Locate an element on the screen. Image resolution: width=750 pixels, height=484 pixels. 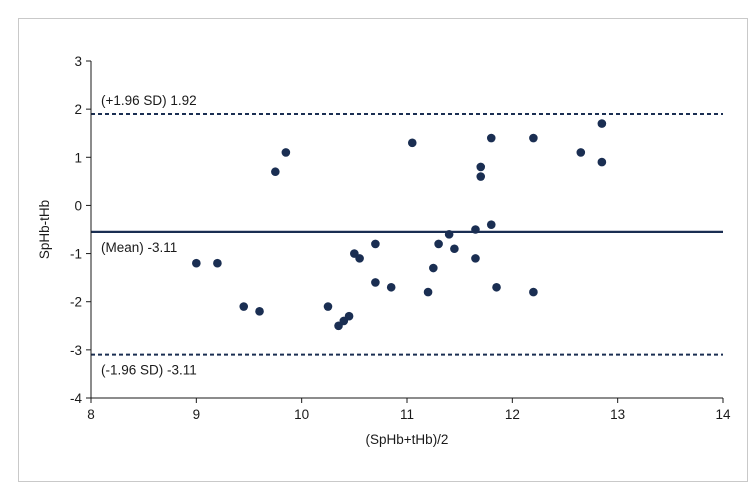
x-ticks: 8 9 10 11 12 13 14 is located at coordinates (409, 410).